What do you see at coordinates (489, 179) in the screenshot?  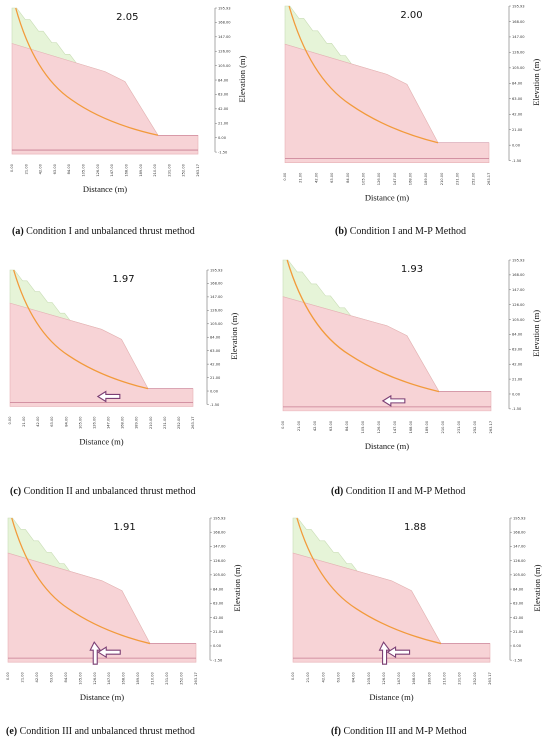 I see `x-tick-label: 263.17` at bounding box center [489, 179].